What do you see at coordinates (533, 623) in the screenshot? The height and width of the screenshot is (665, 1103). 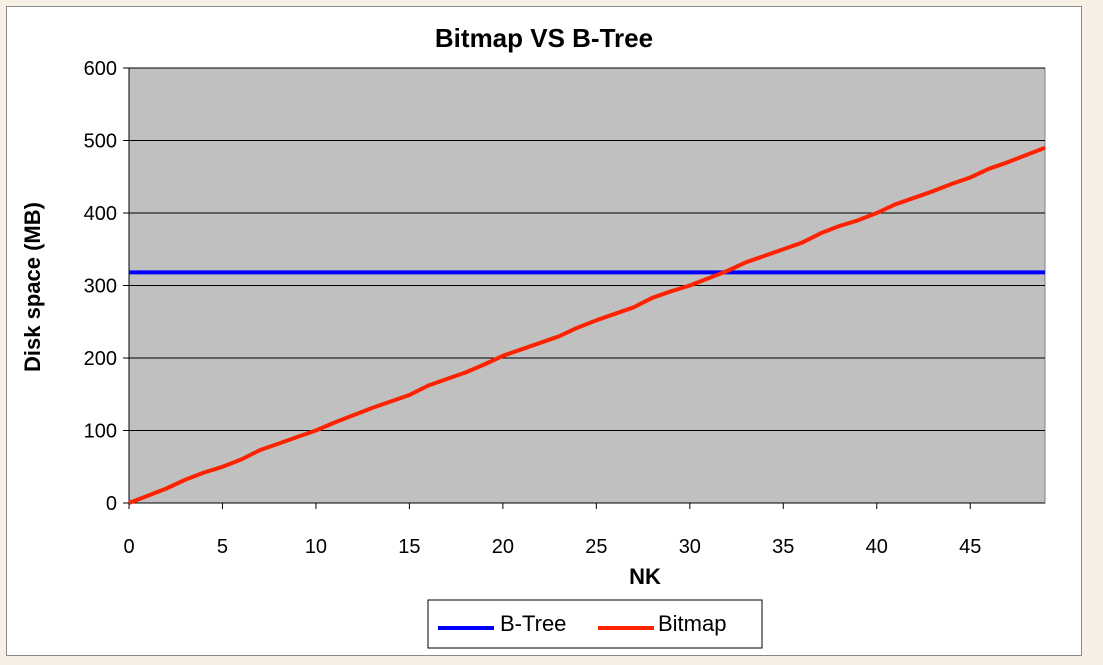 I see `legend-label-b-tree: B-Tree` at bounding box center [533, 623].